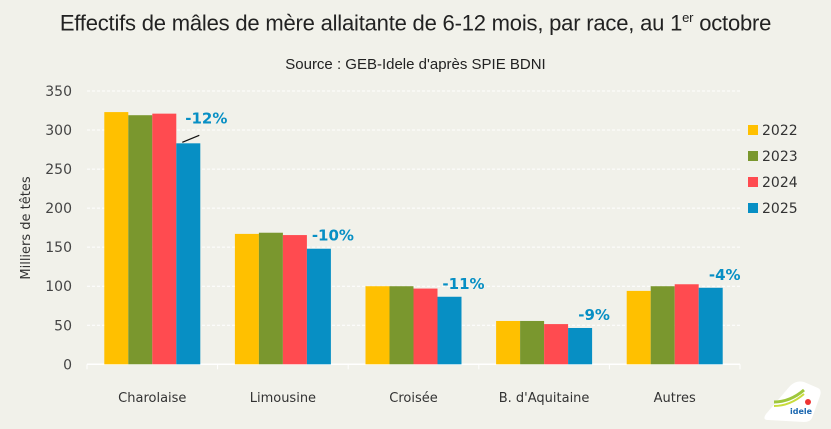 The image size is (831, 429). Describe the element at coordinates (753, 208) in the screenshot. I see `legend-swatch-2025` at that location.